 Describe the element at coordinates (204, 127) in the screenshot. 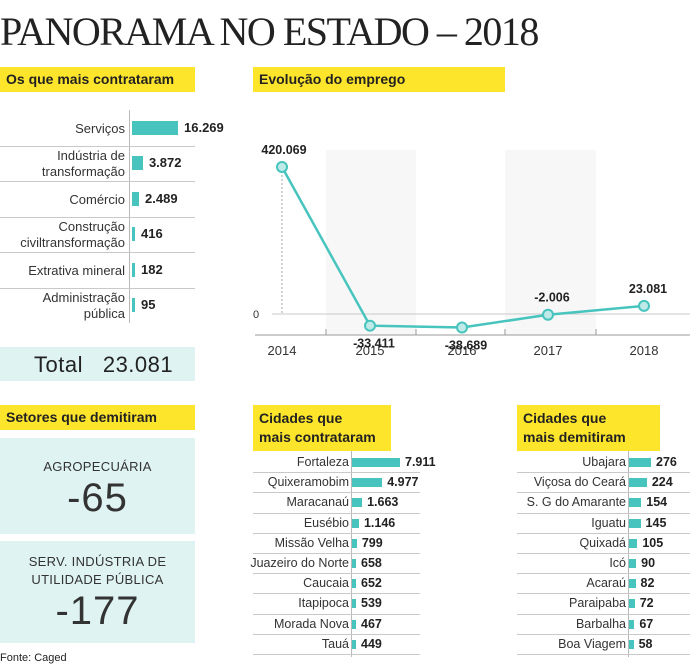

I see `bar-value-label: 16.269` at that location.